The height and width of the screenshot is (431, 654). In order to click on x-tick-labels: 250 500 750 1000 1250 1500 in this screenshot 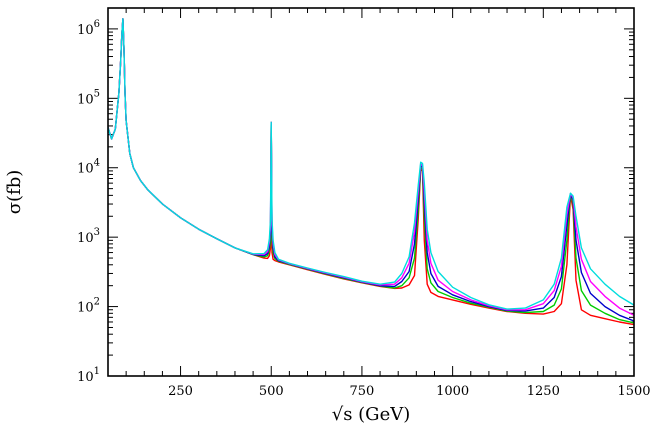, I will do `click(409, 391)`.